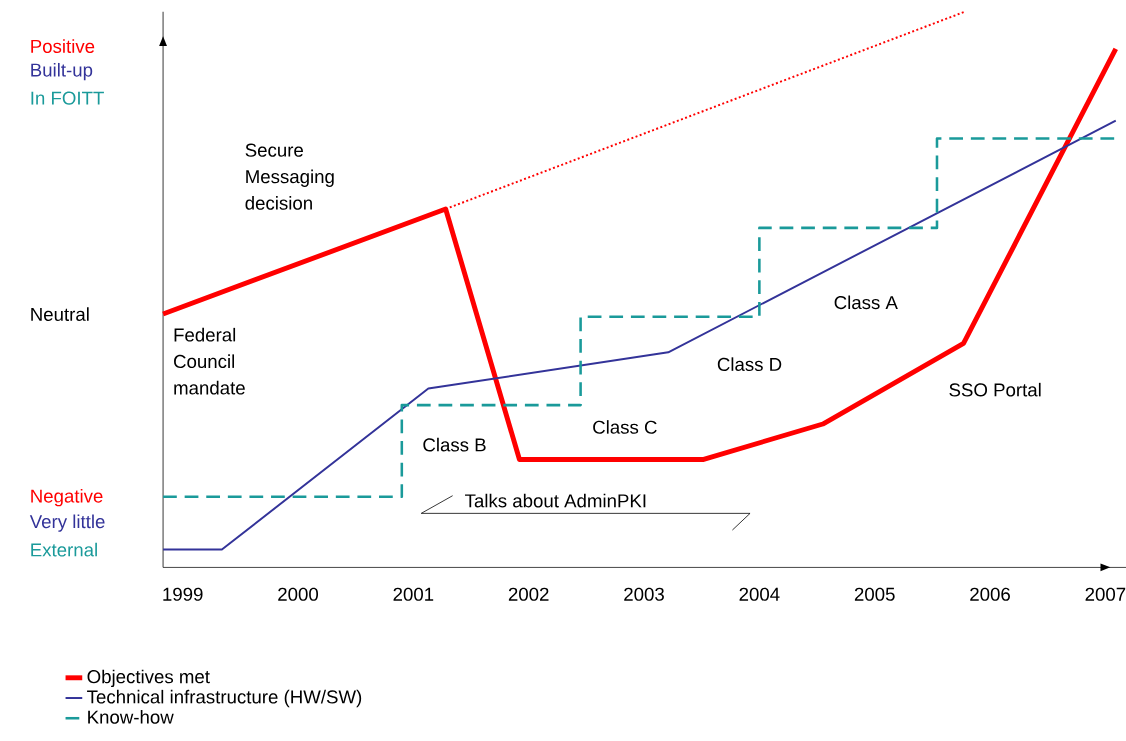 Image resolution: width=1126 pixels, height=741 pixels. Describe the element at coordinates (298, 594) in the screenshot. I see `x-tick-label: 2000` at that location.